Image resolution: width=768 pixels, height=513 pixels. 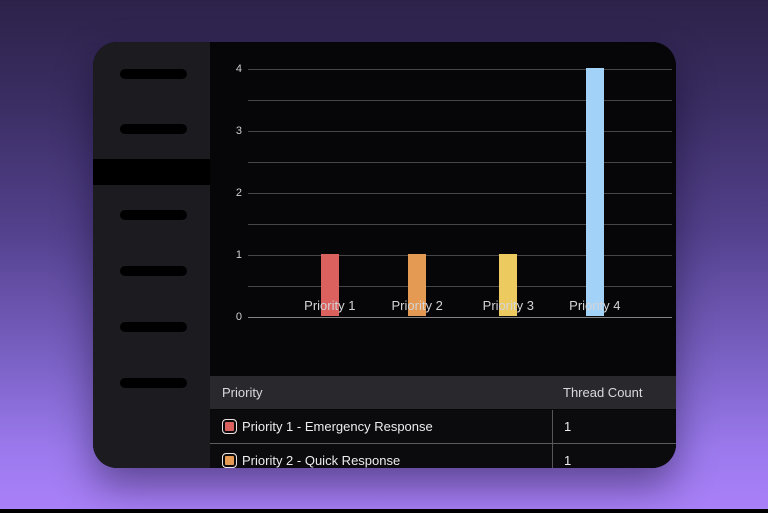 I want to click on table-row: Priority 1 - Emergency Response 1, so click(x=443, y=426).